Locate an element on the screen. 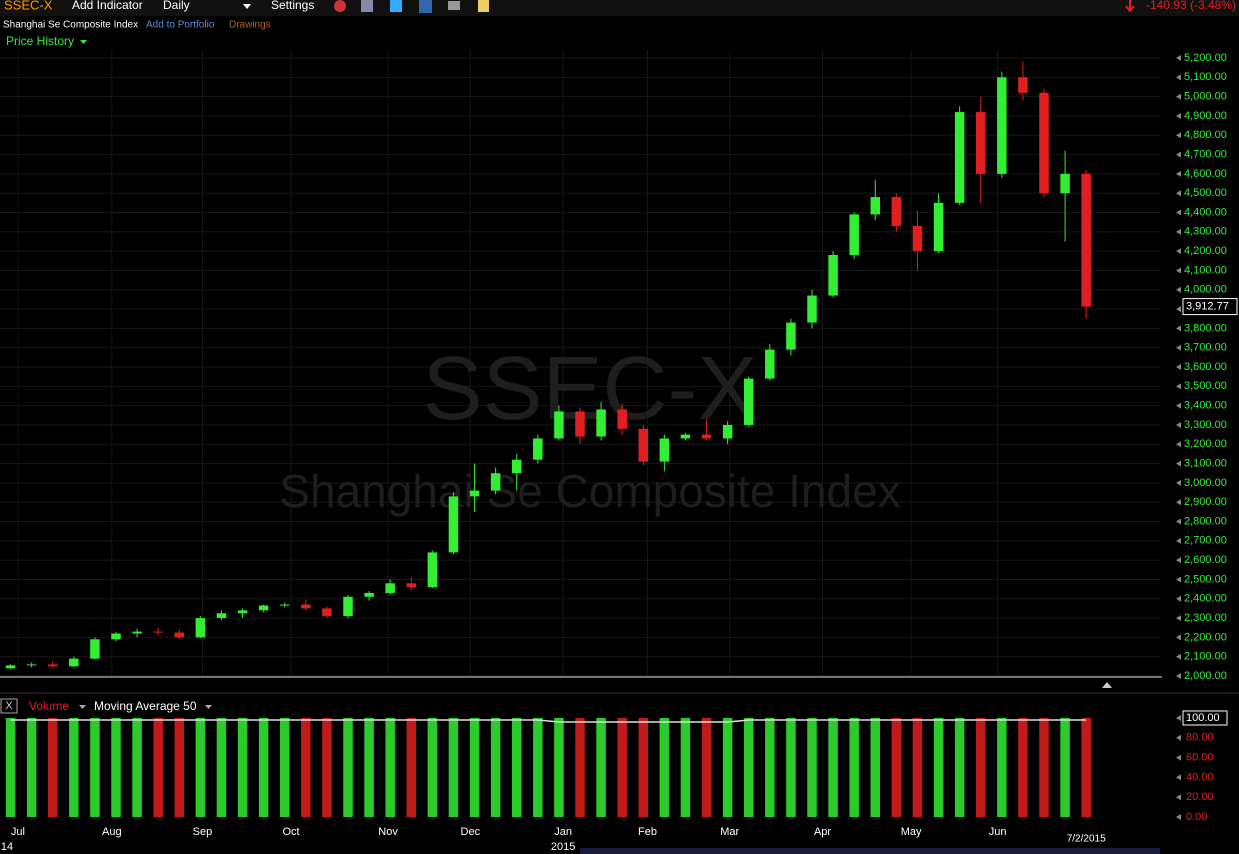 Image resolution: width=1239 pixels, height=854 pixels. close-panel-label: X is located at coordinates (9, 706).